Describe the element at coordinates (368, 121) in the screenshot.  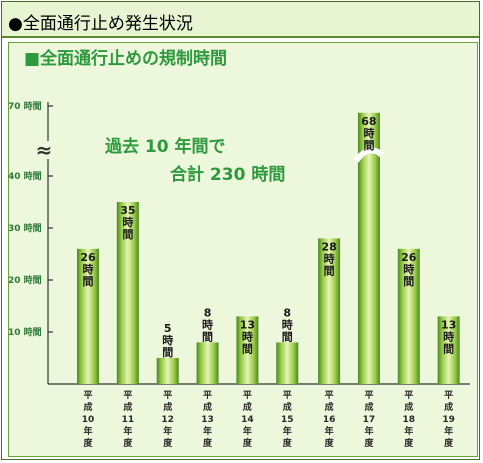
I see `bar-value-label: 68` at that location.